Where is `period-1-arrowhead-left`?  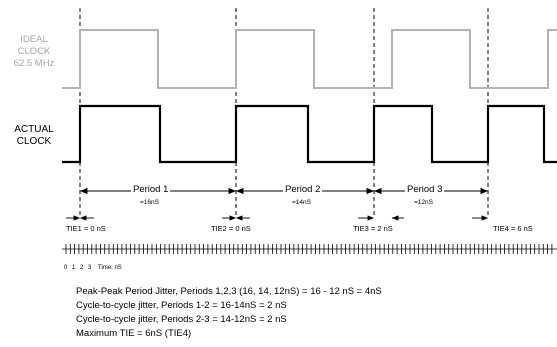
period-1-arrowhead-left is located at coordinates (83, 191).